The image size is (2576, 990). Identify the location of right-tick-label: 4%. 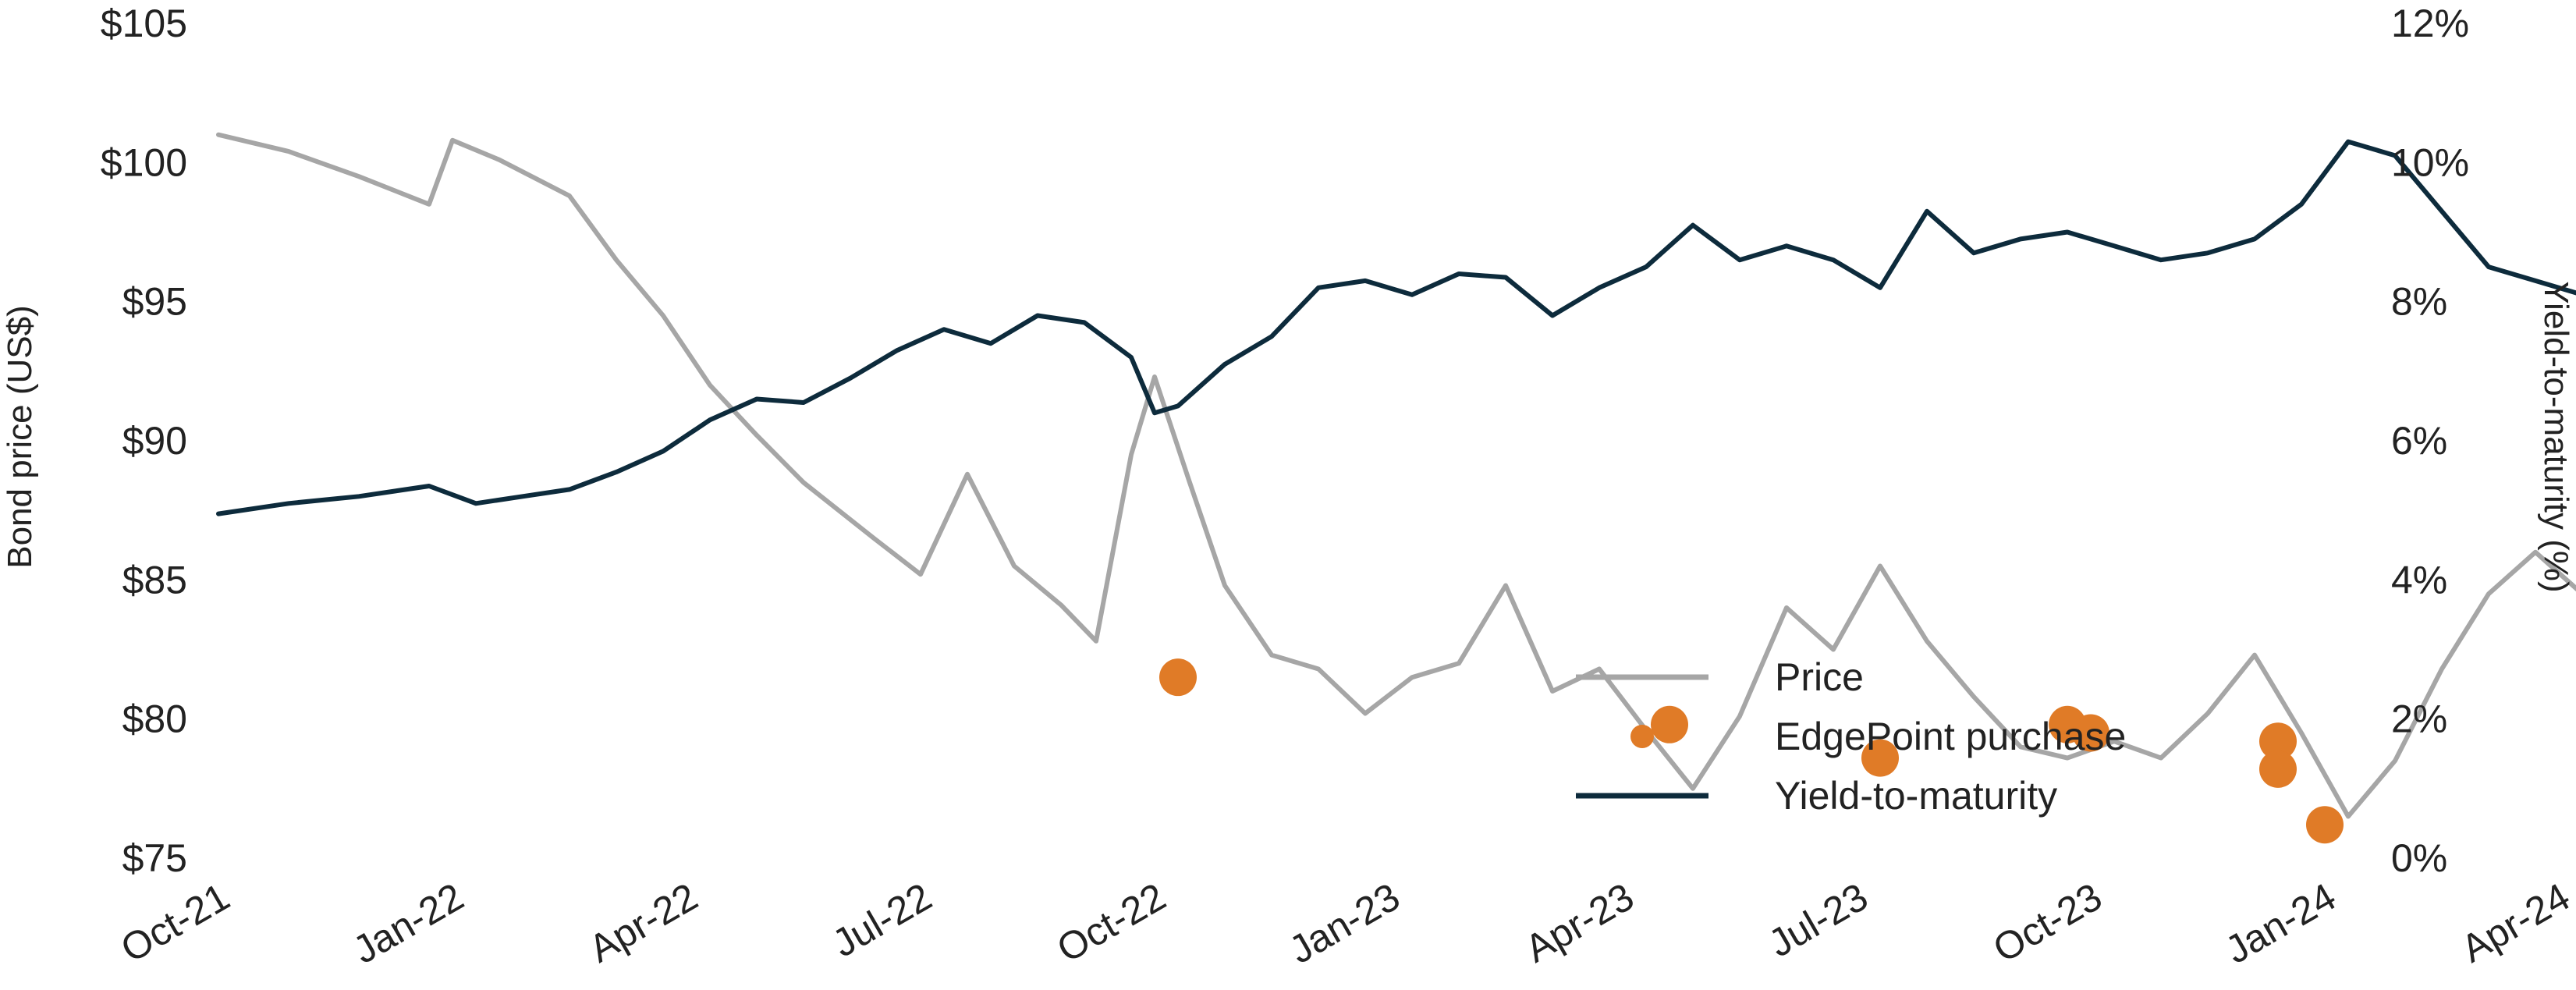
(2419, 579).